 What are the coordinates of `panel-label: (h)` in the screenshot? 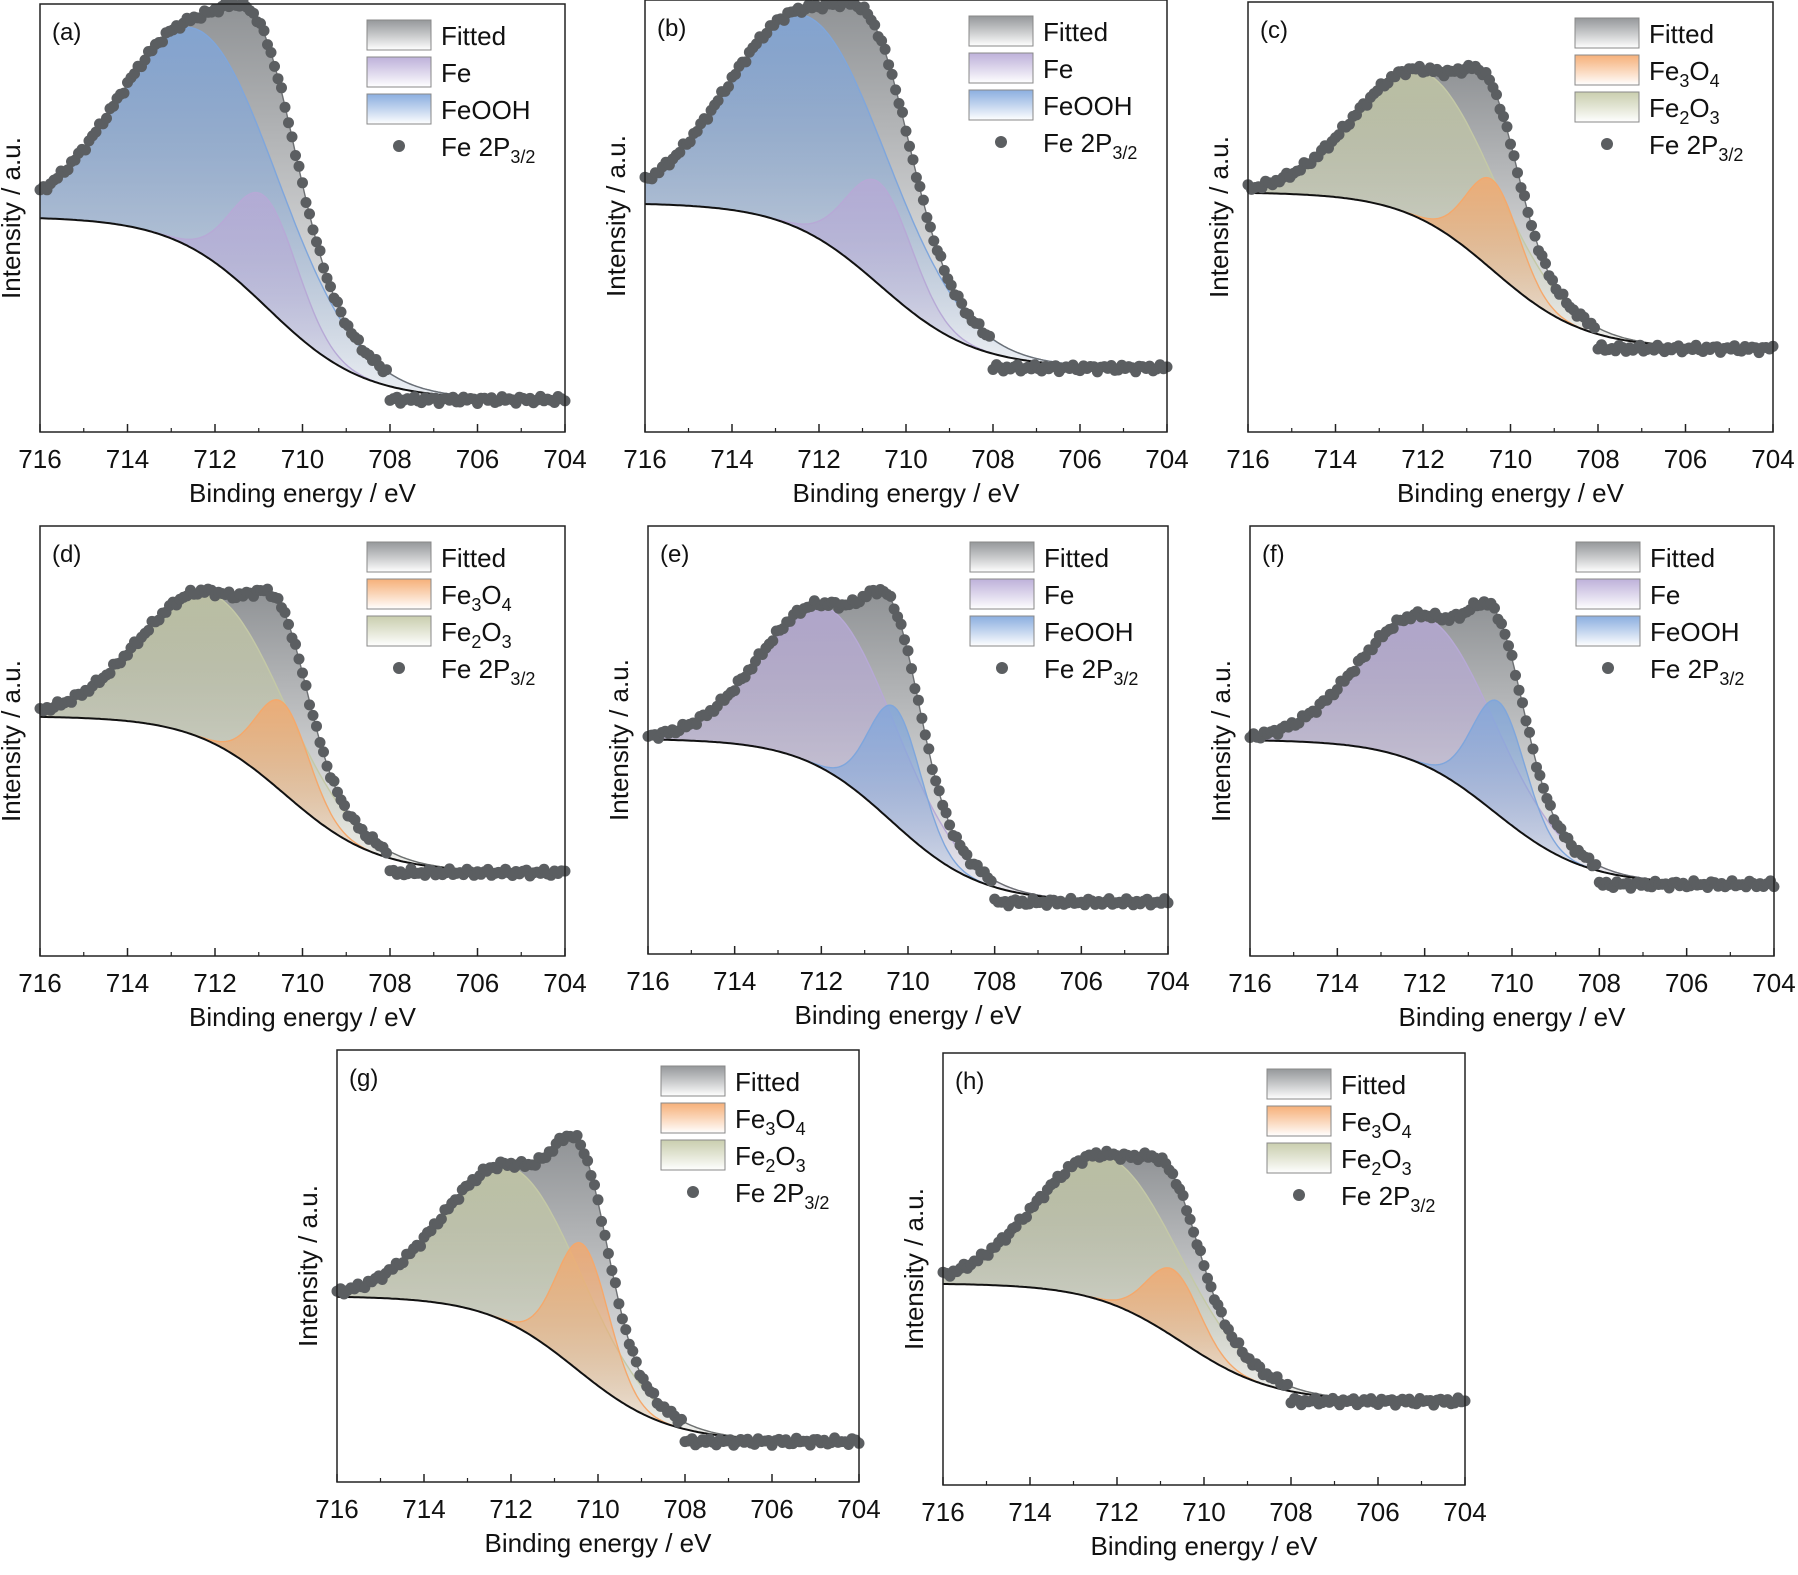 It's located at (969, 1081).